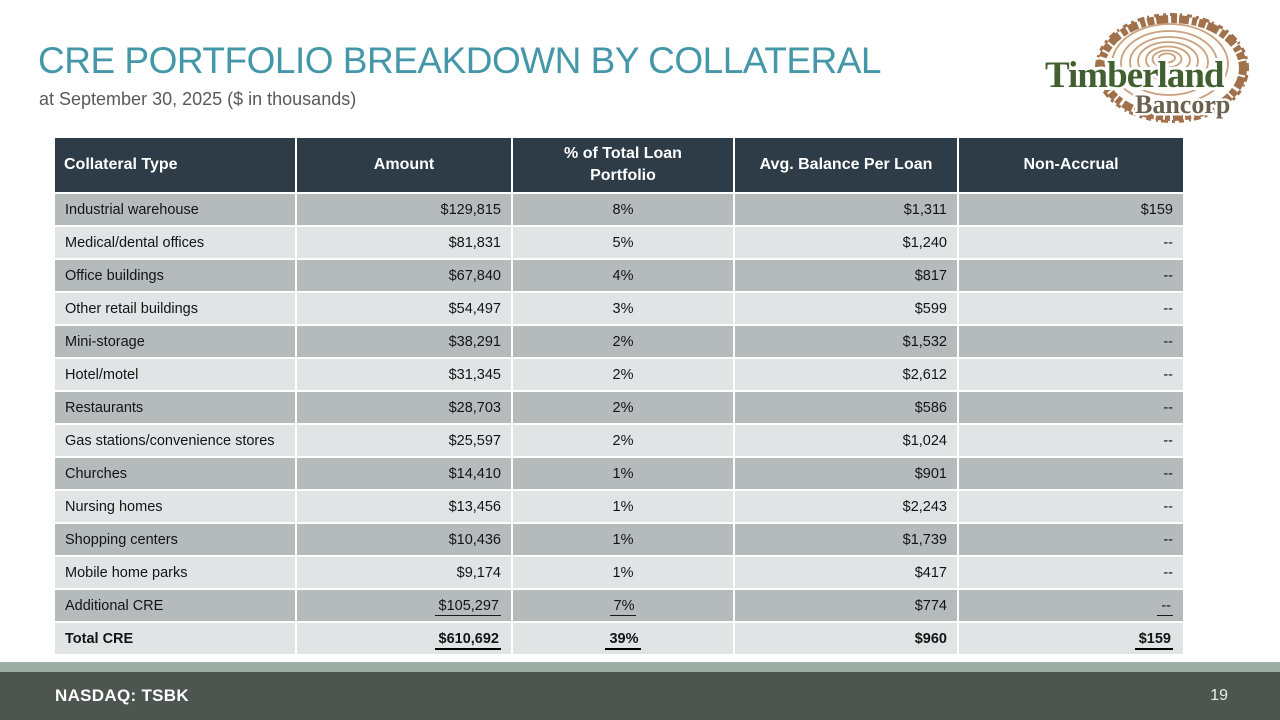 The image size is (1280, 720). What do you see at coordinates (623, 308) in the screenshot?
I see `cell-pct: 3%` at bounding box center [623, 308].